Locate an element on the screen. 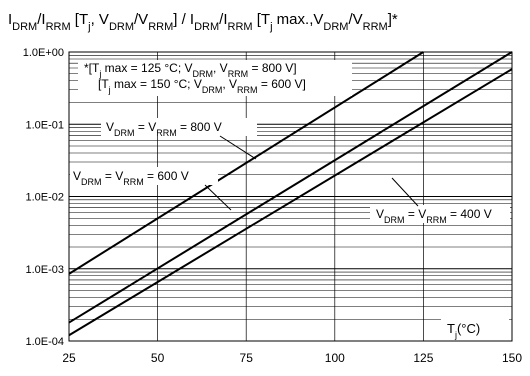  note-line2: [Tj max = 150 °C; VDRM, VRRM = 600 V] is located at coordinates (202, 86).